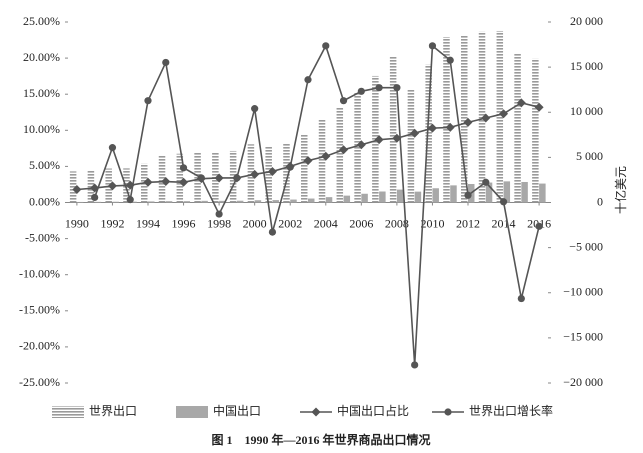  I want to click on x-tick-label: 2000, so click(255, 223).